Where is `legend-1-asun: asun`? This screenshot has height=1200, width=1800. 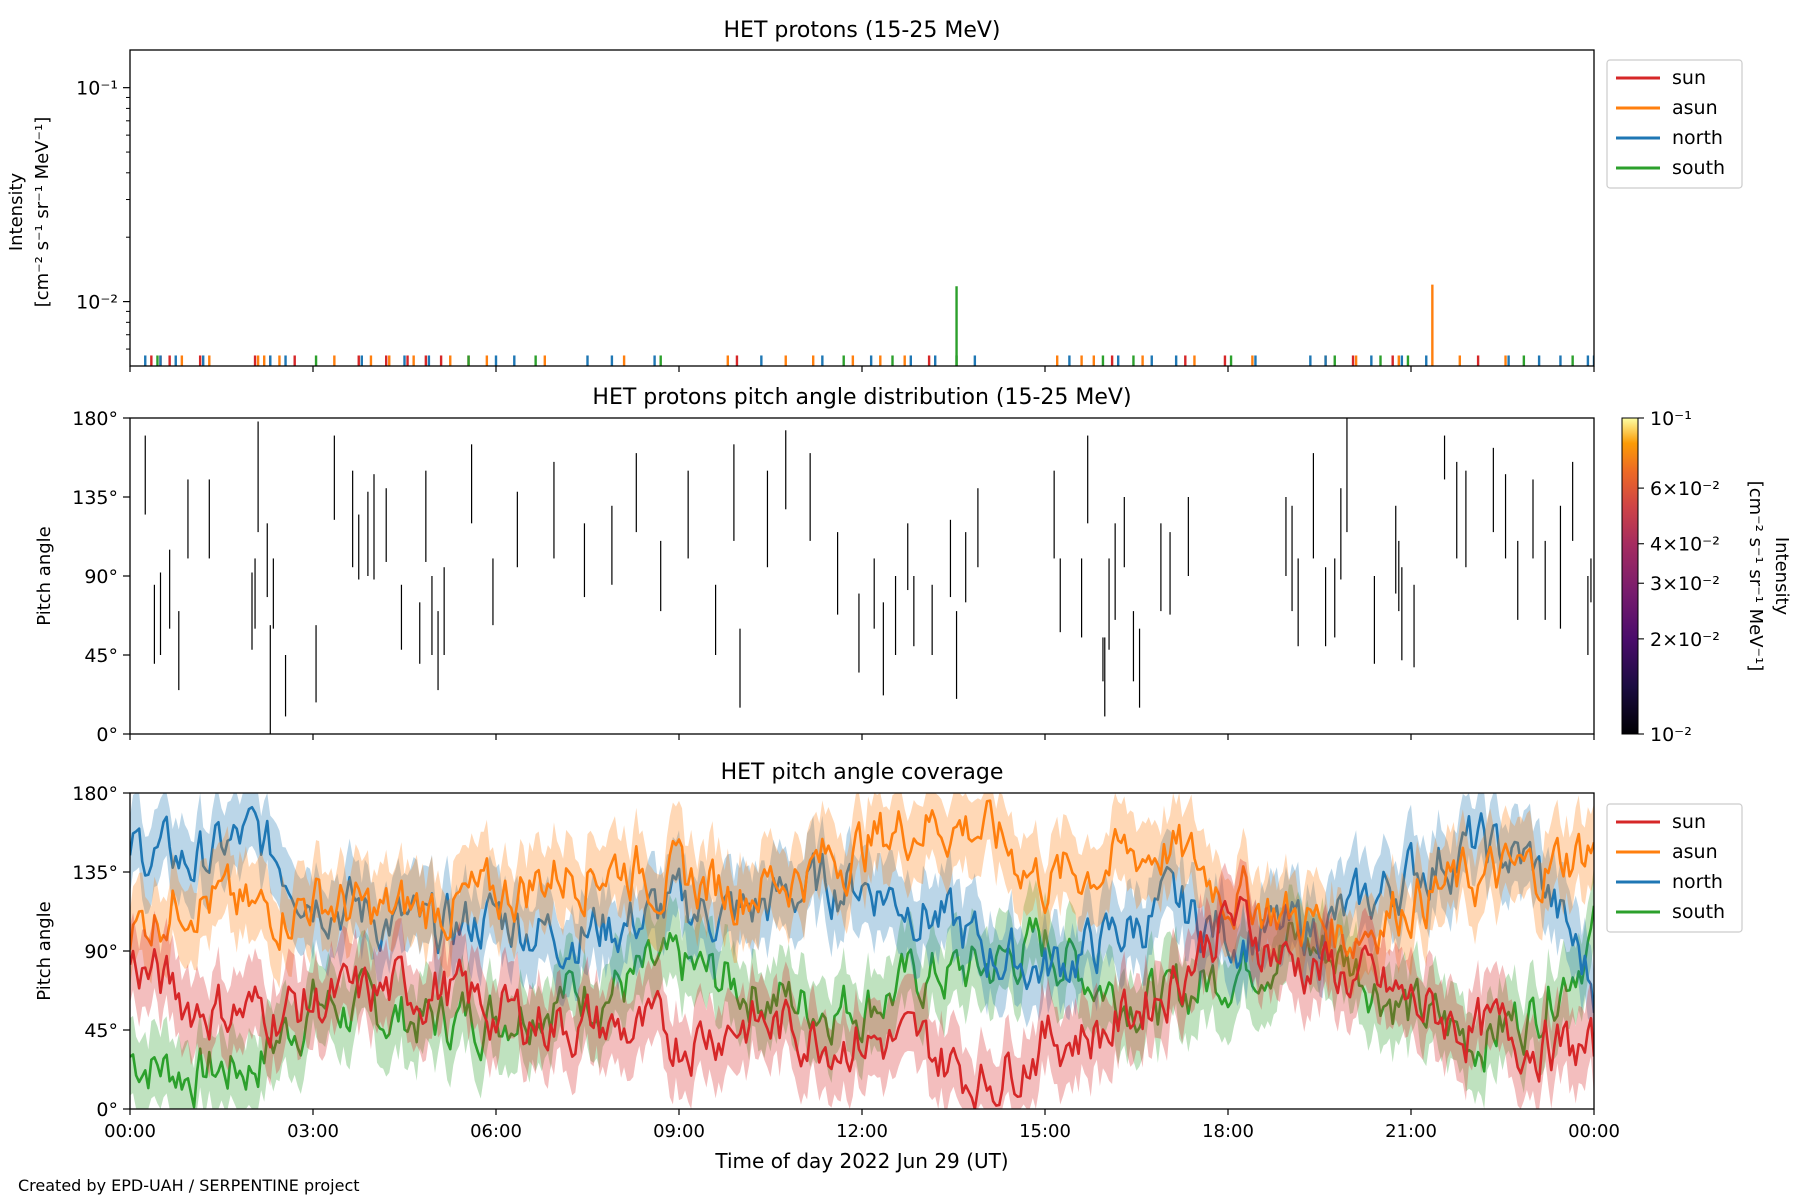
legend-1-asun: asun is located at coordinates (1695, 108).